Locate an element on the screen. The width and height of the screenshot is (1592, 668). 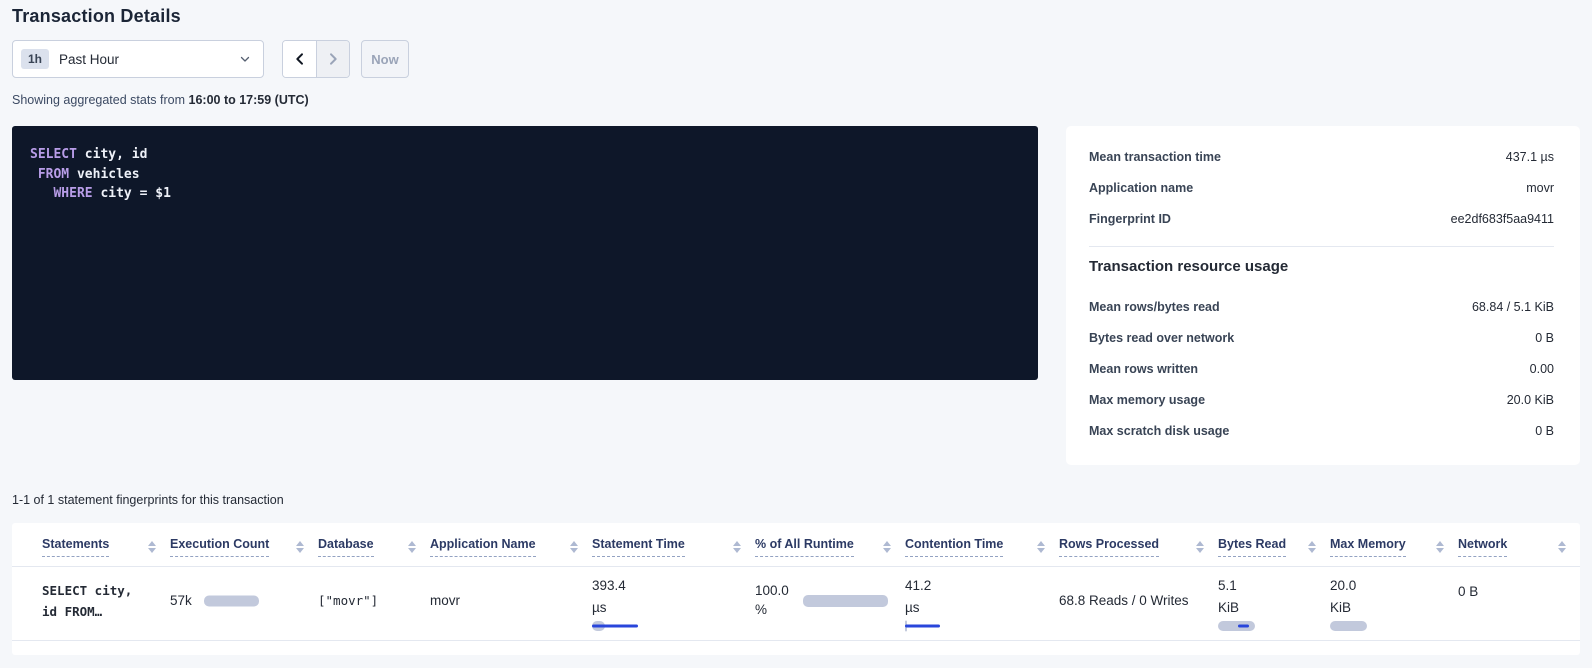
kv-value: 68.84 / 5.1 KiB is located at coordinates (1512, 306).